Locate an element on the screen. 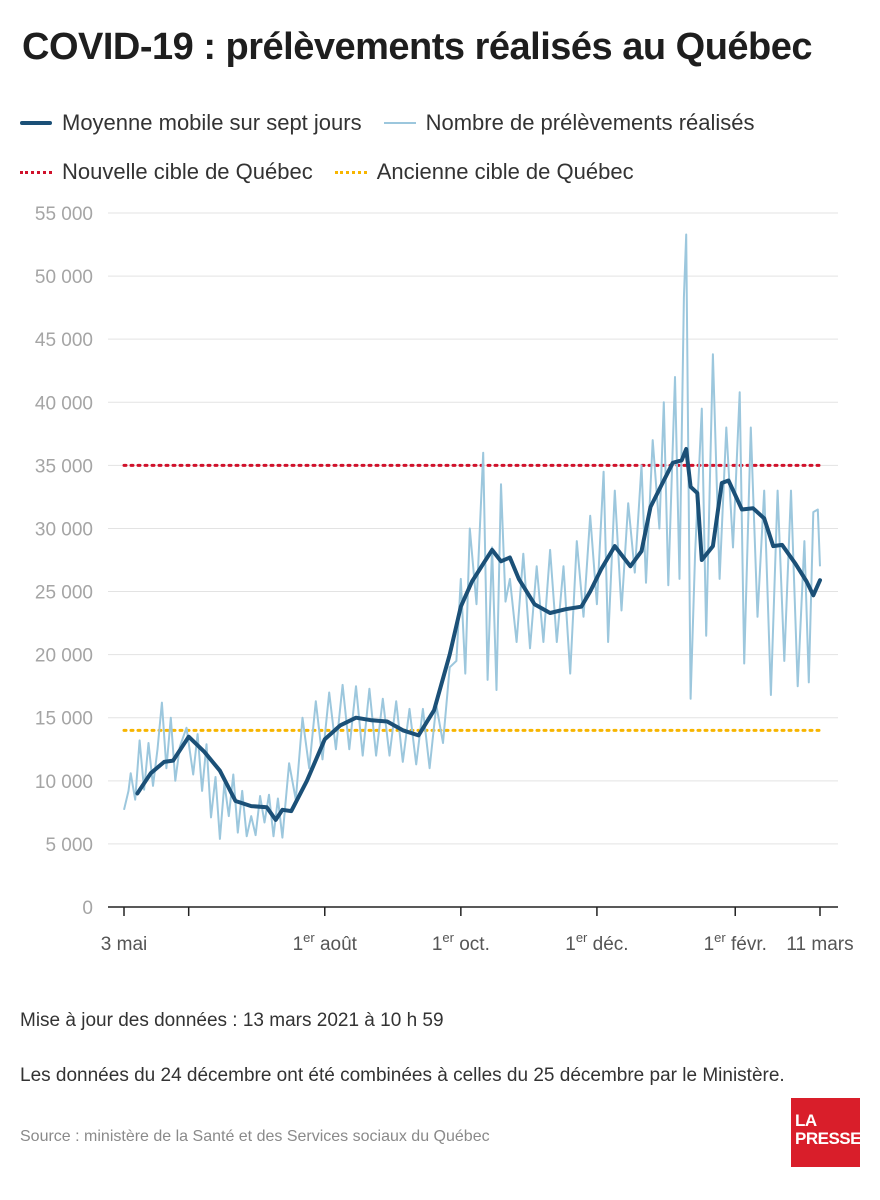  legend-item-new-target: Nouvelle cible de Québec is located at coordinates (166, 172).